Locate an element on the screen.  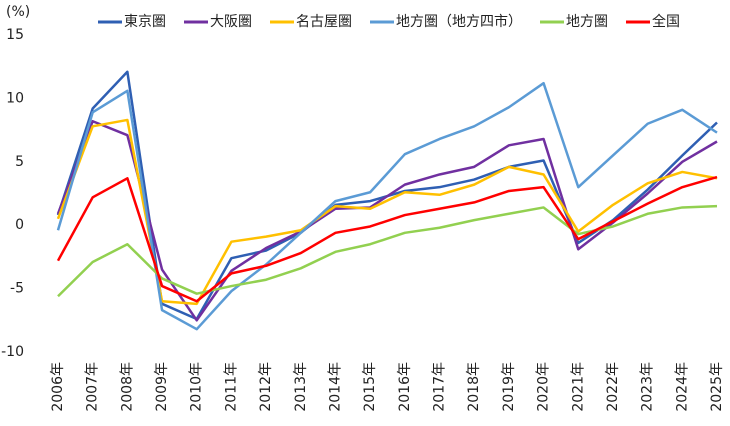
x-tick-label: 2018年 is located at coordinates (474, 387).